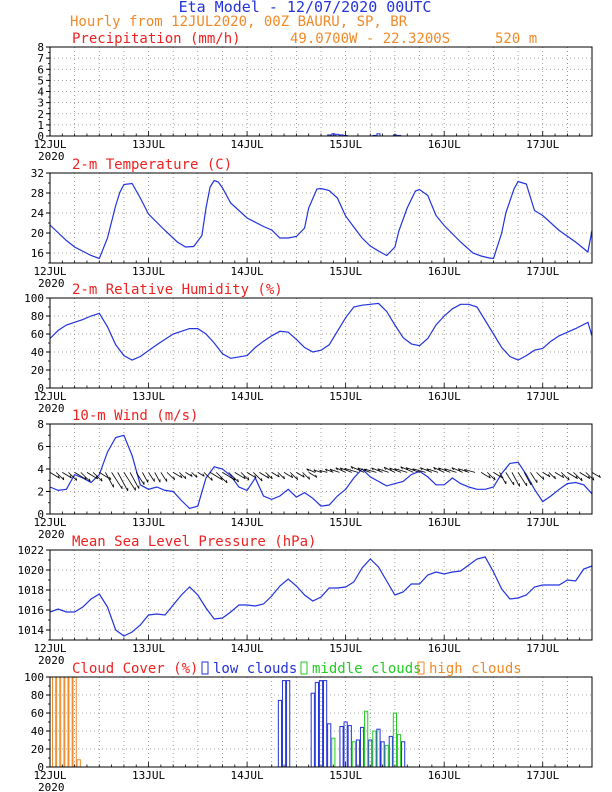  I want to click on x-tick-label: 13JUL, so click(148, 775).